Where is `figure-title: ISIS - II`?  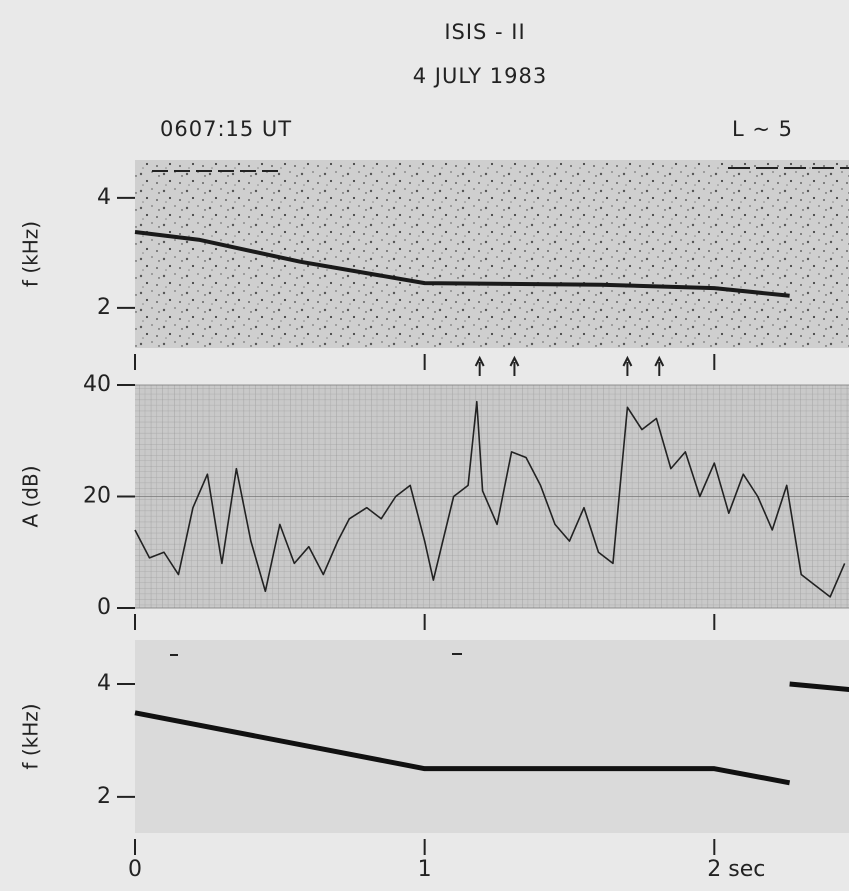 figure-title: ISIS - II is located at coordinates (484, 32).